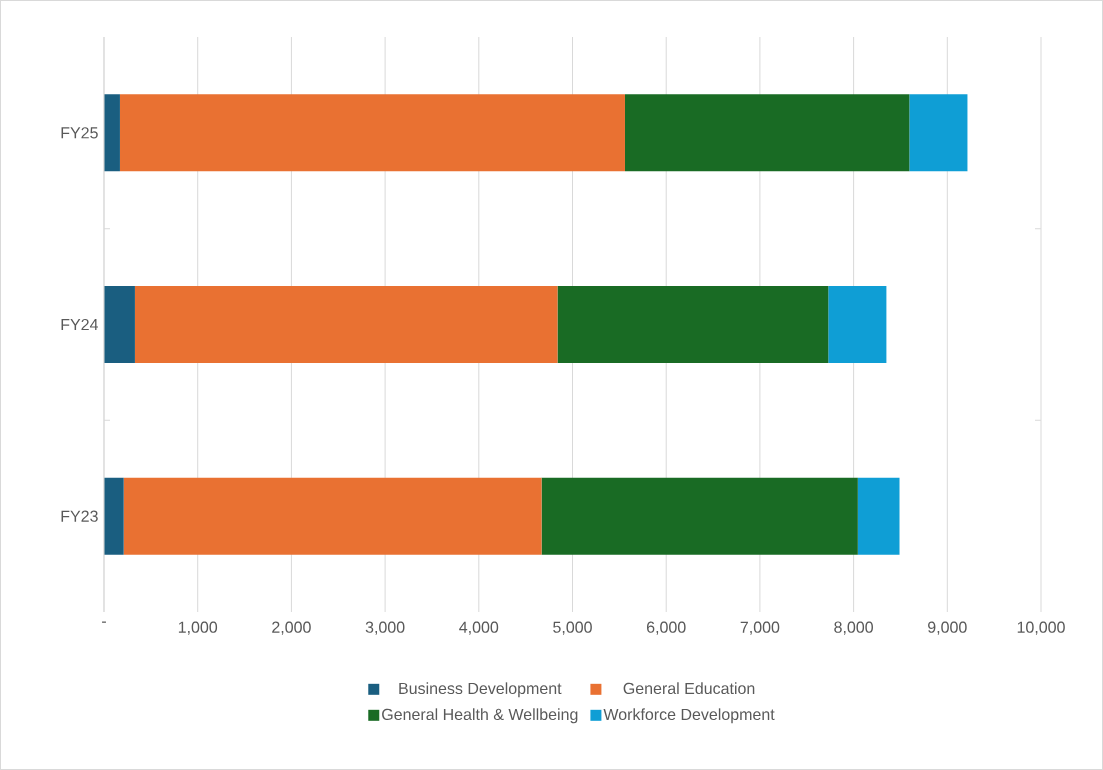 Image resolution: width=1103 pixels, height=770 pixels. What do you see at coordinates (479, 628) in the screenshot?
I see `x-tick-label: 4,000` at bounding box center [479, 628].